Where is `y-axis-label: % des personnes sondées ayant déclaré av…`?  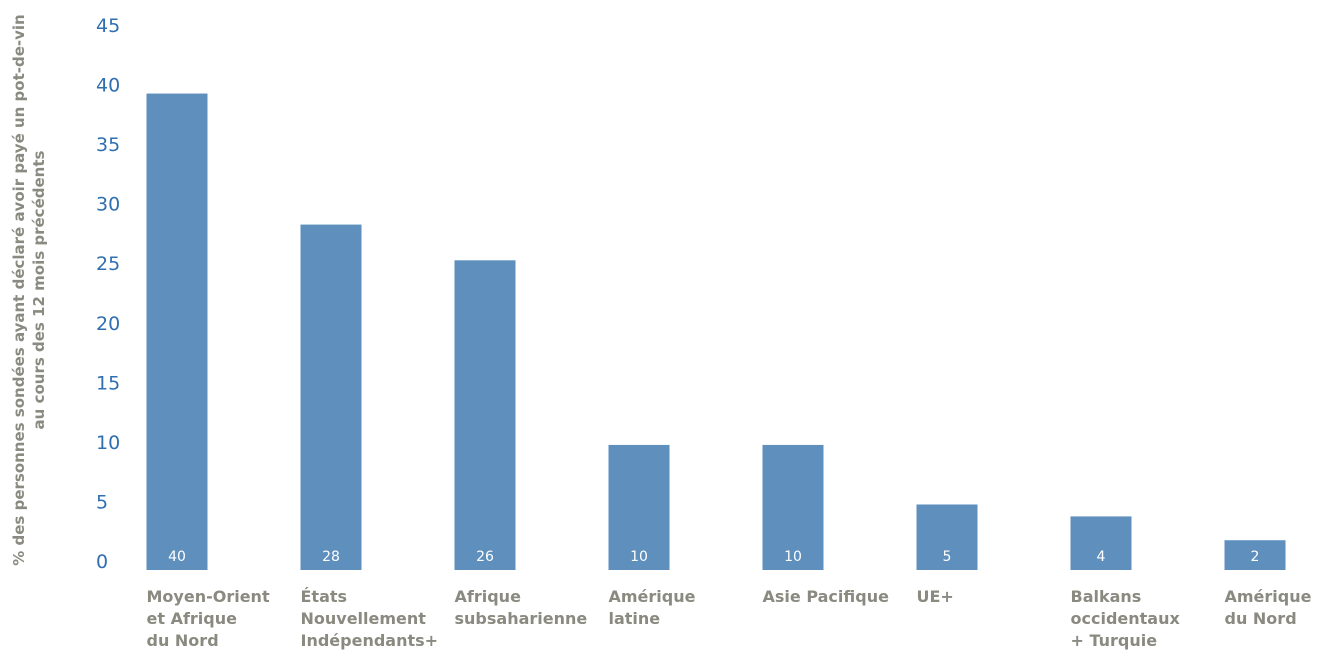 y-axis-label: % des personnes sondées ayant déclaré av… is located at coordinates (29, 289).